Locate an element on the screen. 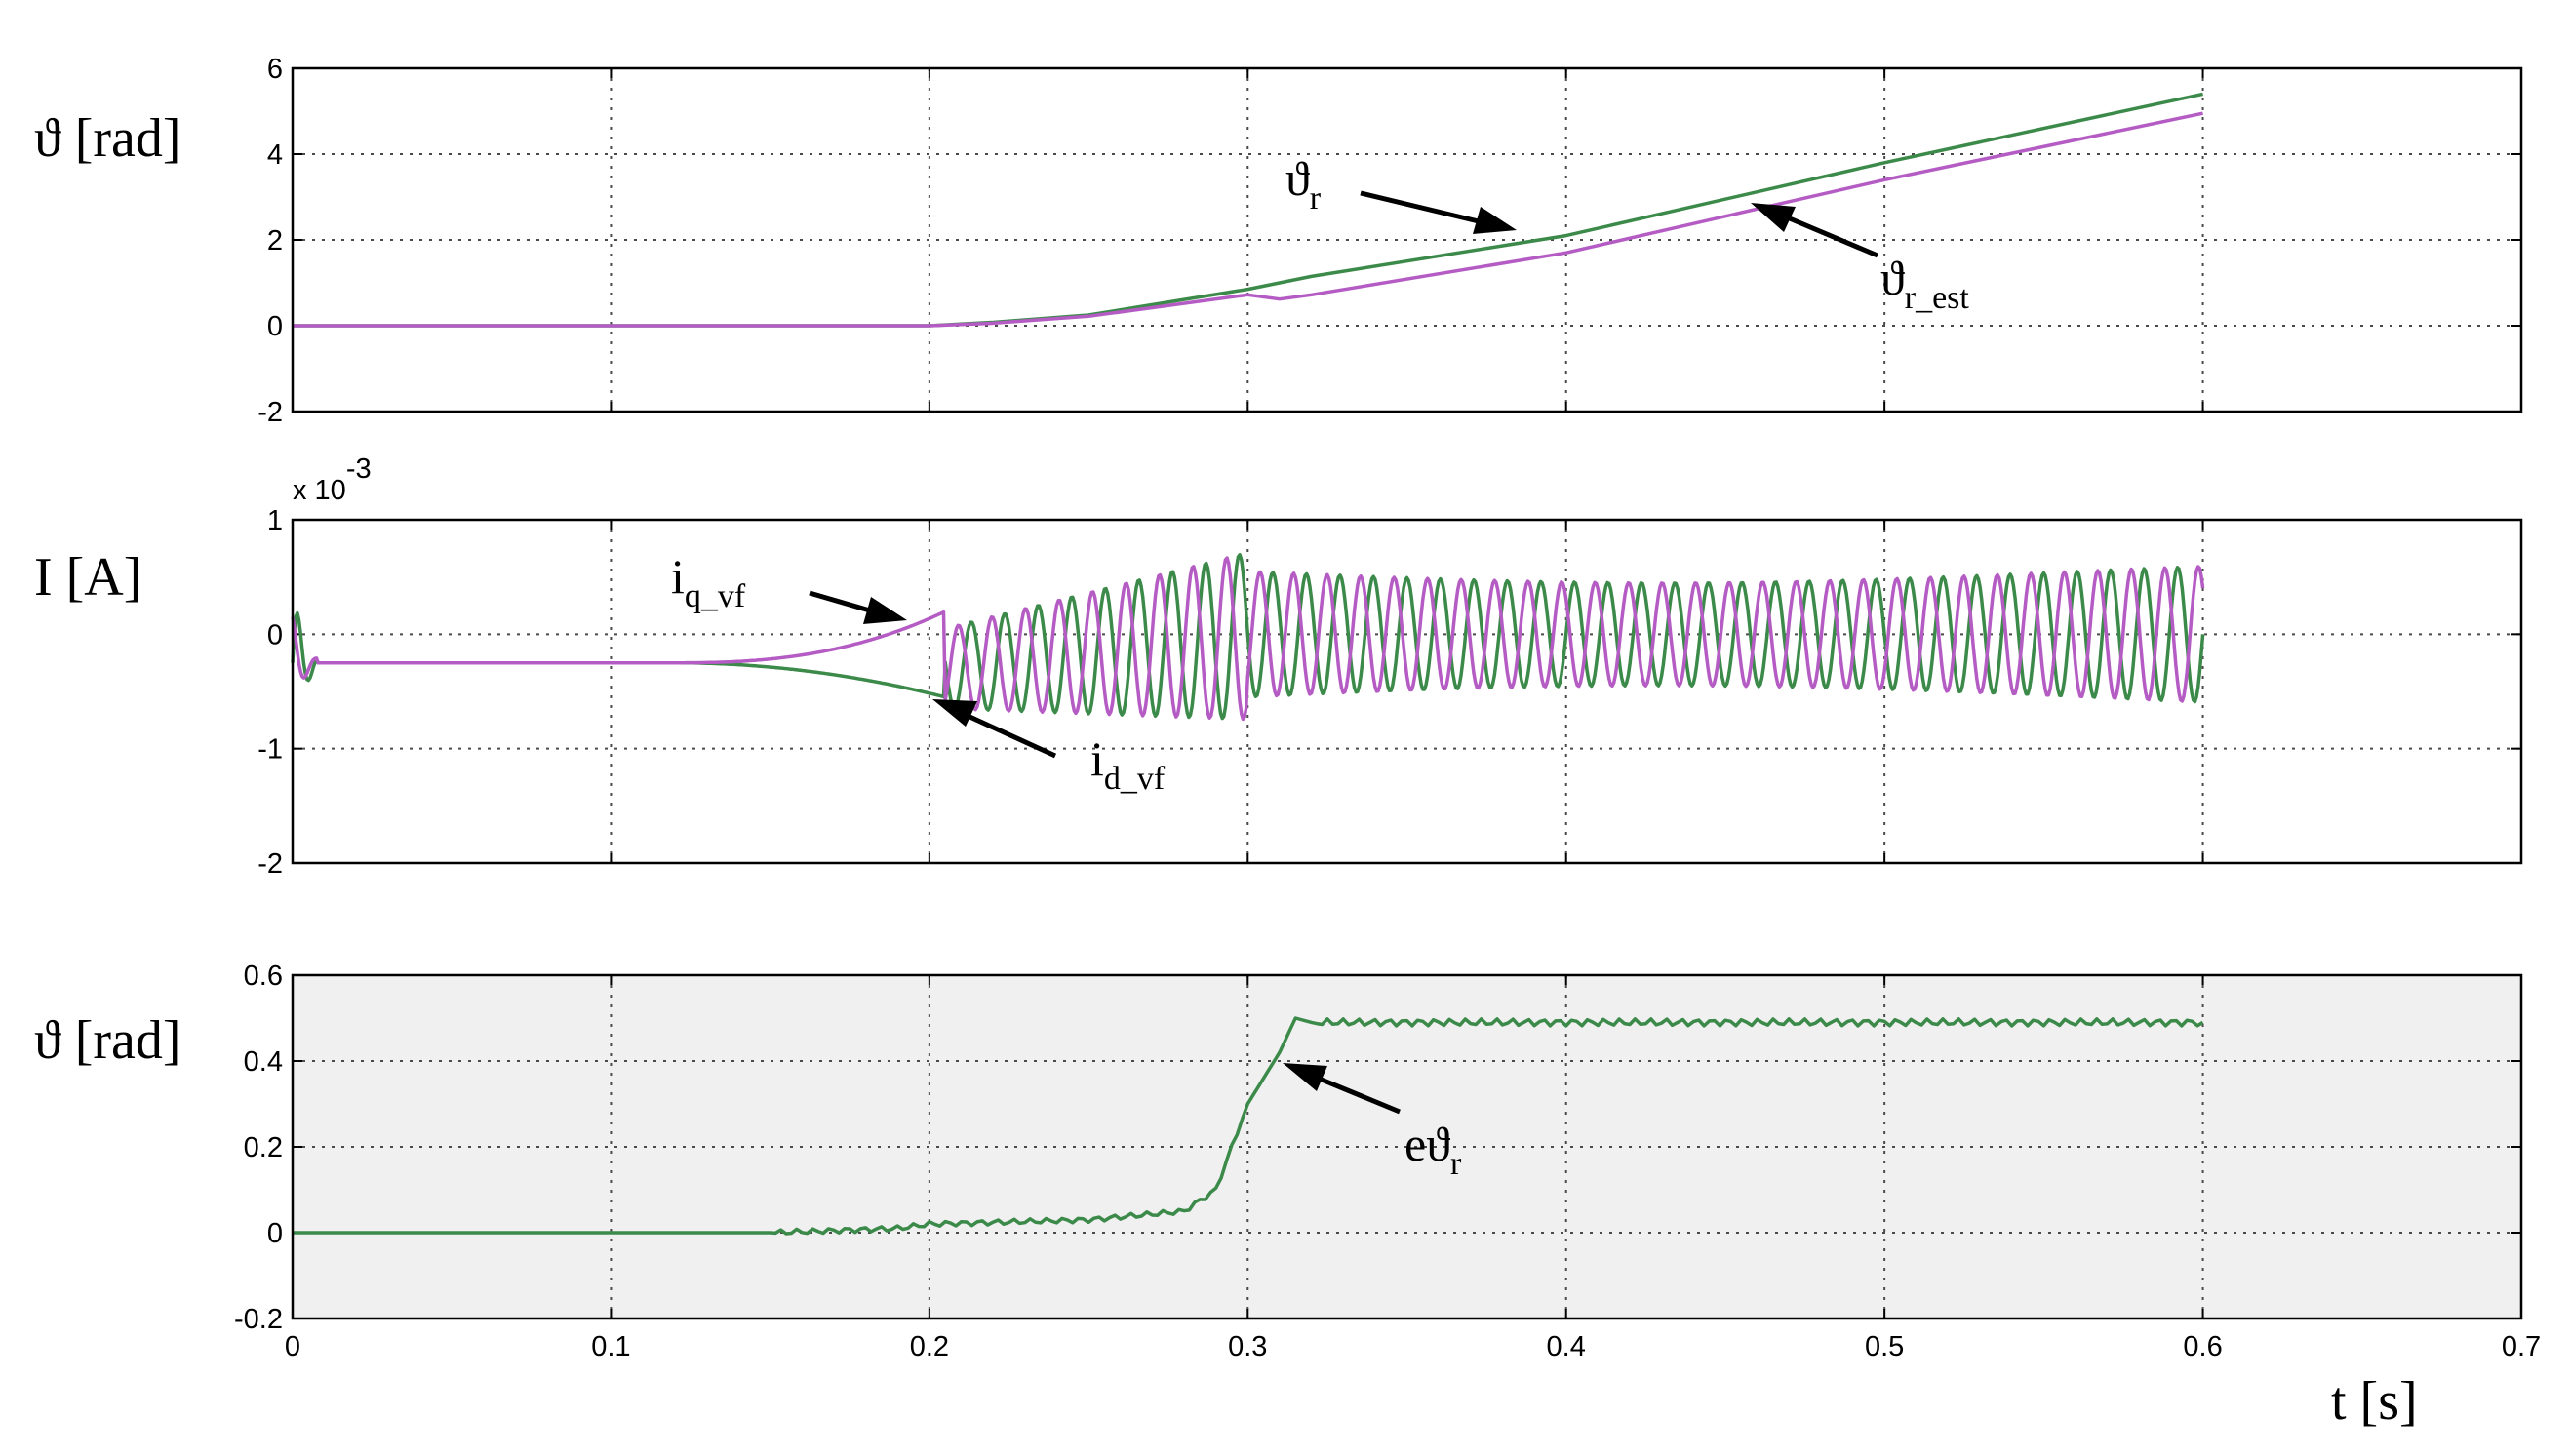  panel-error-ylabel: ϑ [rad] is located at coordinates (107, 1040).